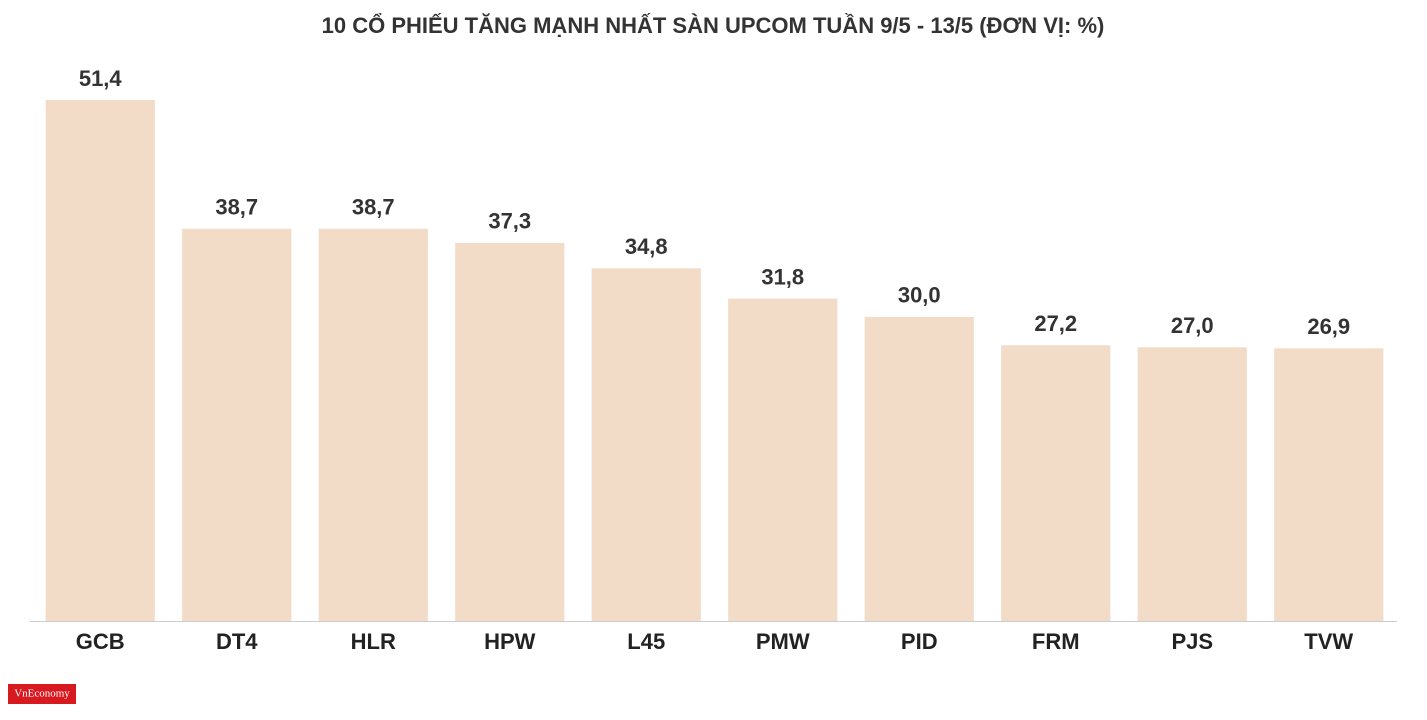 The height and width of the screenshot is (720, 1427). What do you see at coordinates (919, 295) in the screenshot?
I see `value-label: 30,0` at bounding box center [919, 295].